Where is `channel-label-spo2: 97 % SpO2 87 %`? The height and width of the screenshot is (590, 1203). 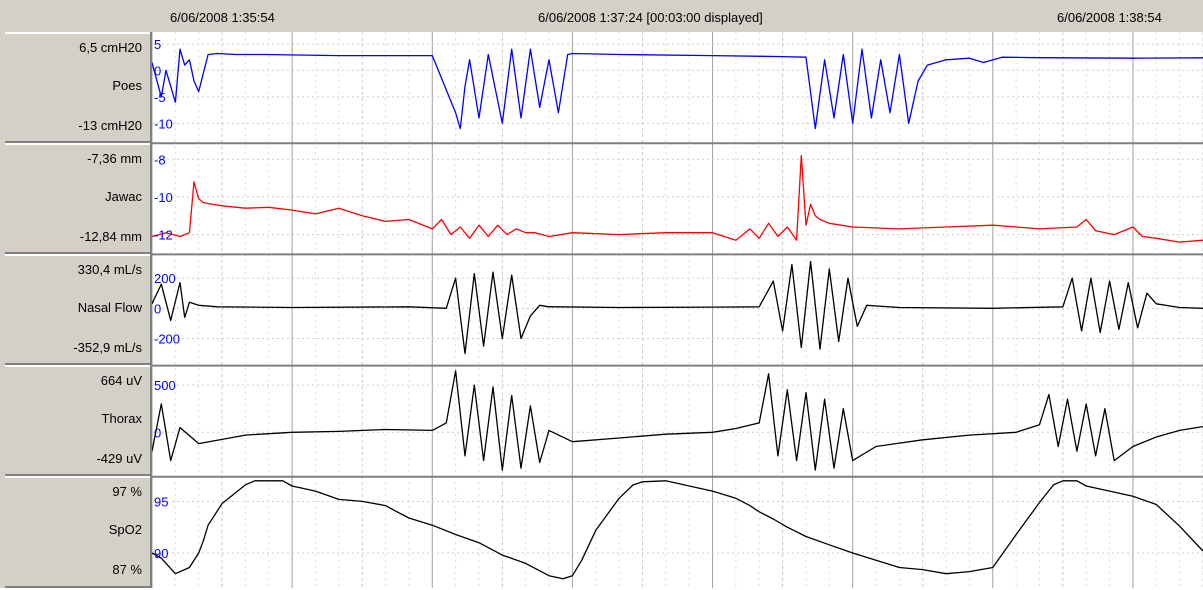
channel-label-spo2: 97 % SpO2 87 % is located at coordinates (77, 532).